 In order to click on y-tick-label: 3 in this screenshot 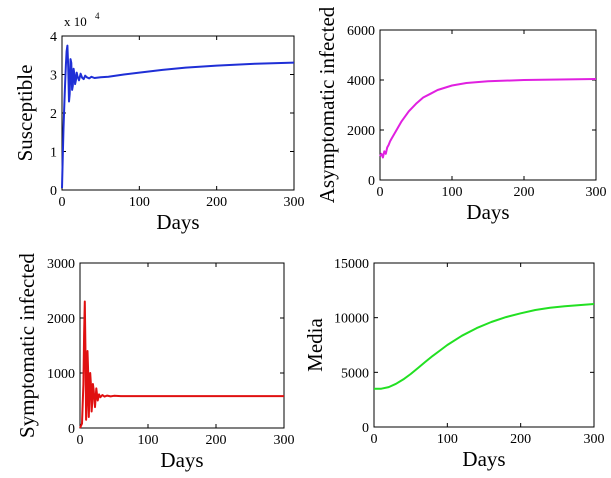, I will do `click(53, 76)`.